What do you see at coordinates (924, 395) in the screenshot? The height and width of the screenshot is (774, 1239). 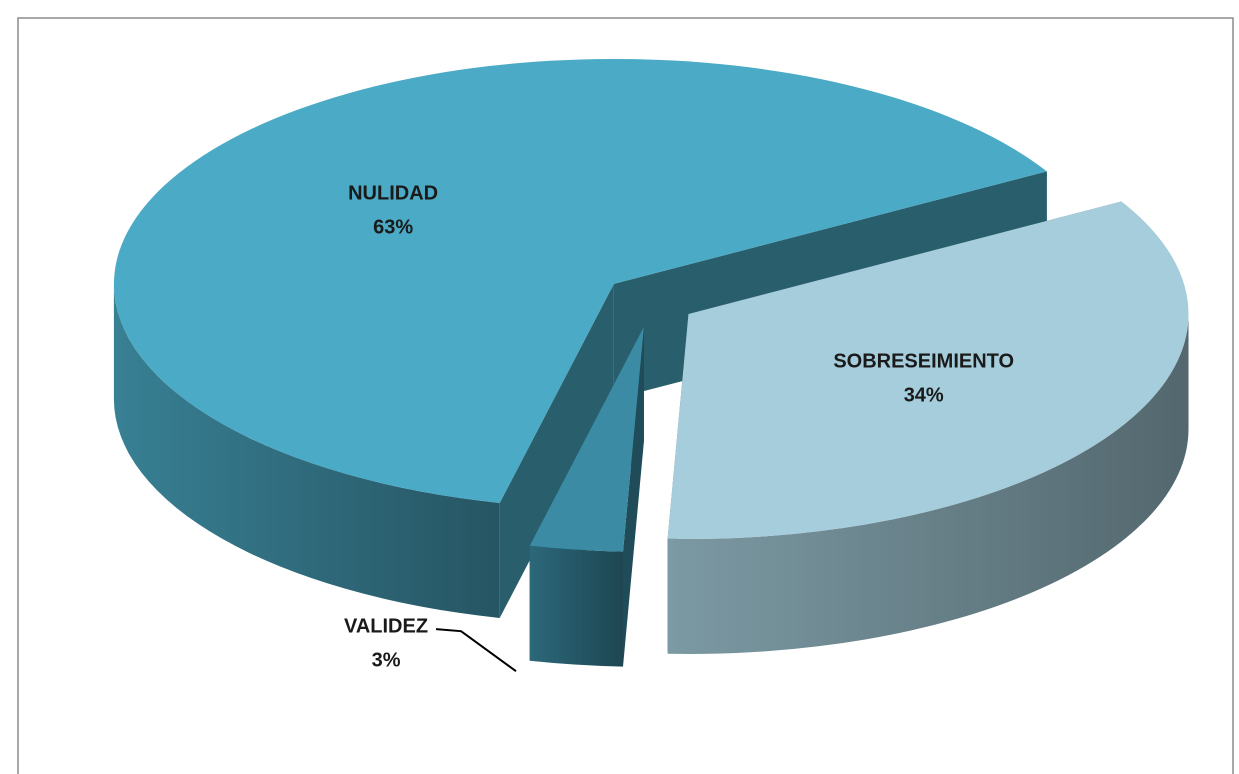 I see `slice-value-label: 34%` at bounding box center [924, 395].